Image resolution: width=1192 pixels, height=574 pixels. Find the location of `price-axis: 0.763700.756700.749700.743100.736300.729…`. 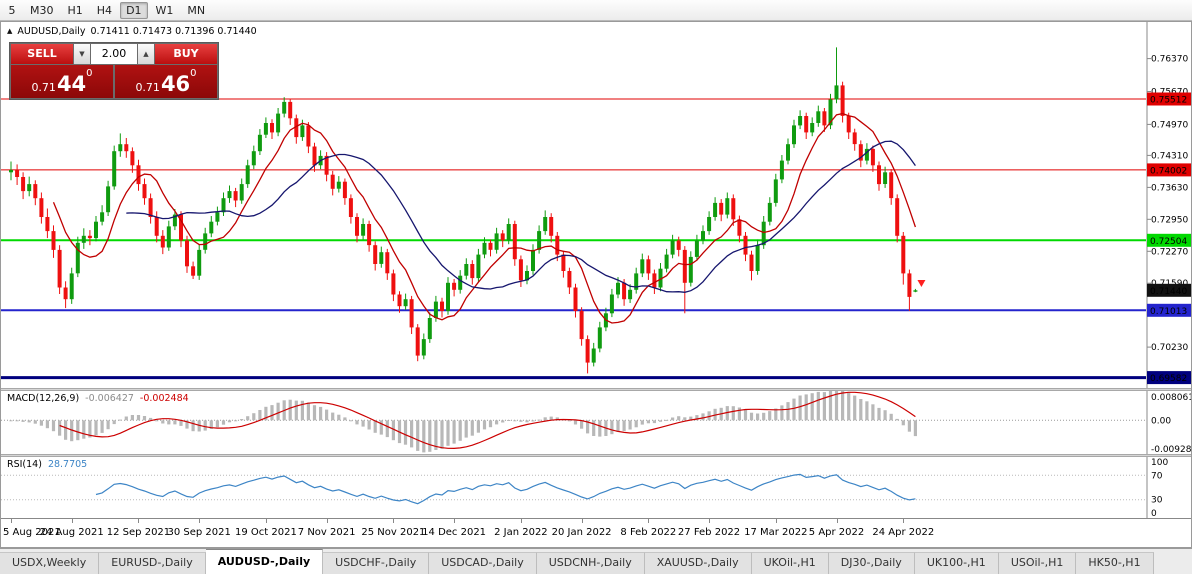

price-axis: 0.763700.756700.749700.743100.736300.729… is located at coordinates (1168, 205).